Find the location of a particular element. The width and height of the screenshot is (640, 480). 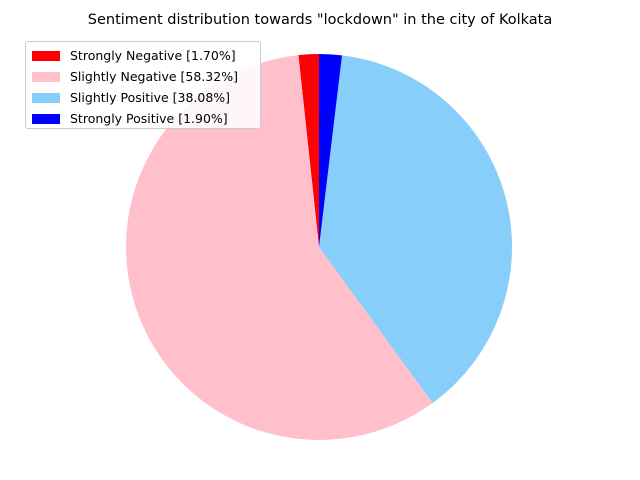

legend-label-slightly-negative: Slightly Negative [58.32%] is located at coordinates (154, 76).